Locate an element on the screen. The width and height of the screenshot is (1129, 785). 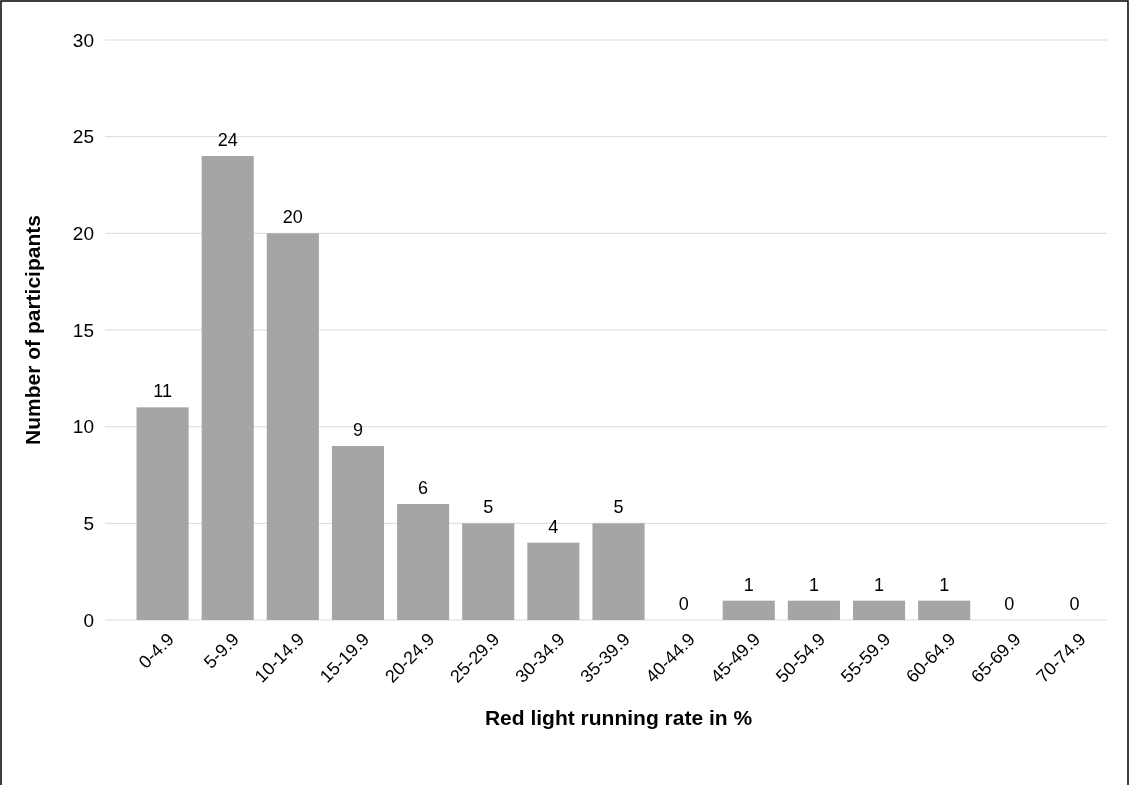
y-axis-title: Number of participants is located at coordinates (32, 330).